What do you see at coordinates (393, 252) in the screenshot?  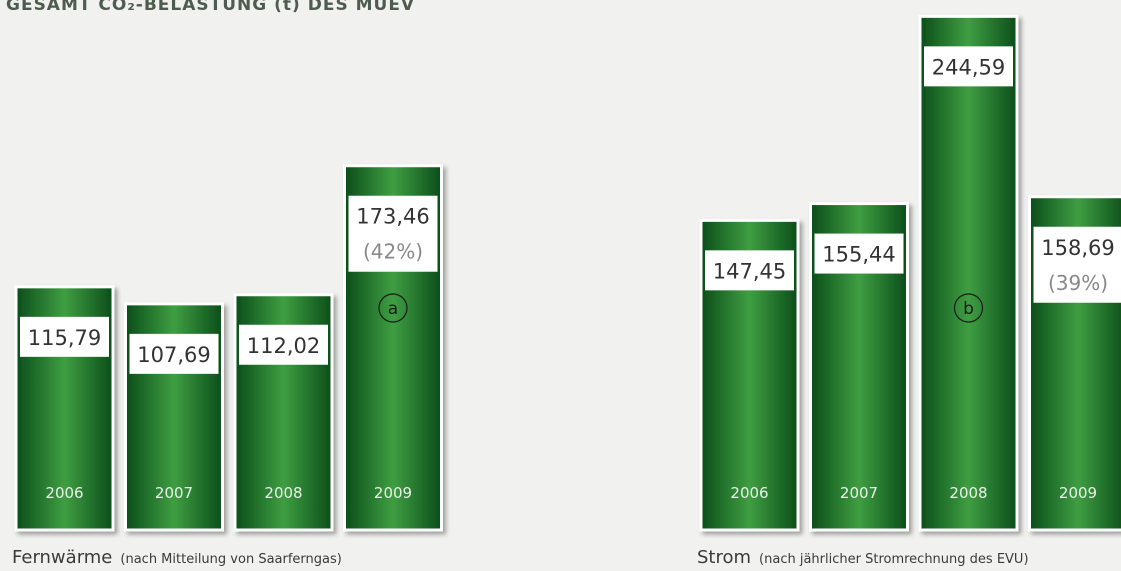 I see `percent-label: (42%)` at bounding box center [393, 252].